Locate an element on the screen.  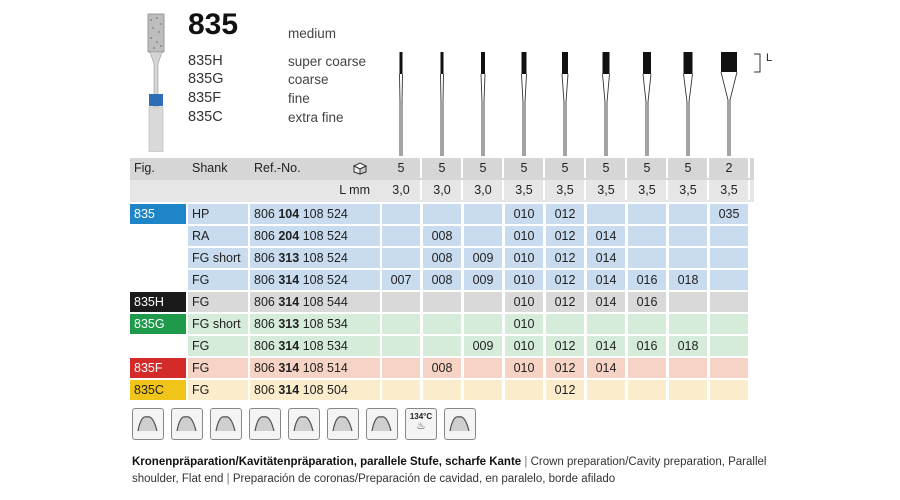
default-grade: medium is located at coordinates (312, 33).